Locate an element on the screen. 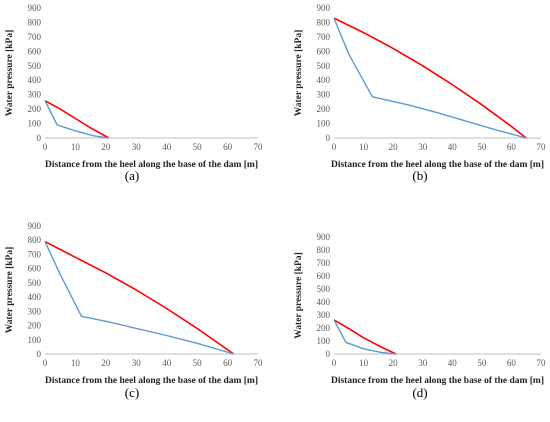 Image resolution: width=550 pixels, height=422 pixels. panel-label: (d) is located at coordinates (419, 392).